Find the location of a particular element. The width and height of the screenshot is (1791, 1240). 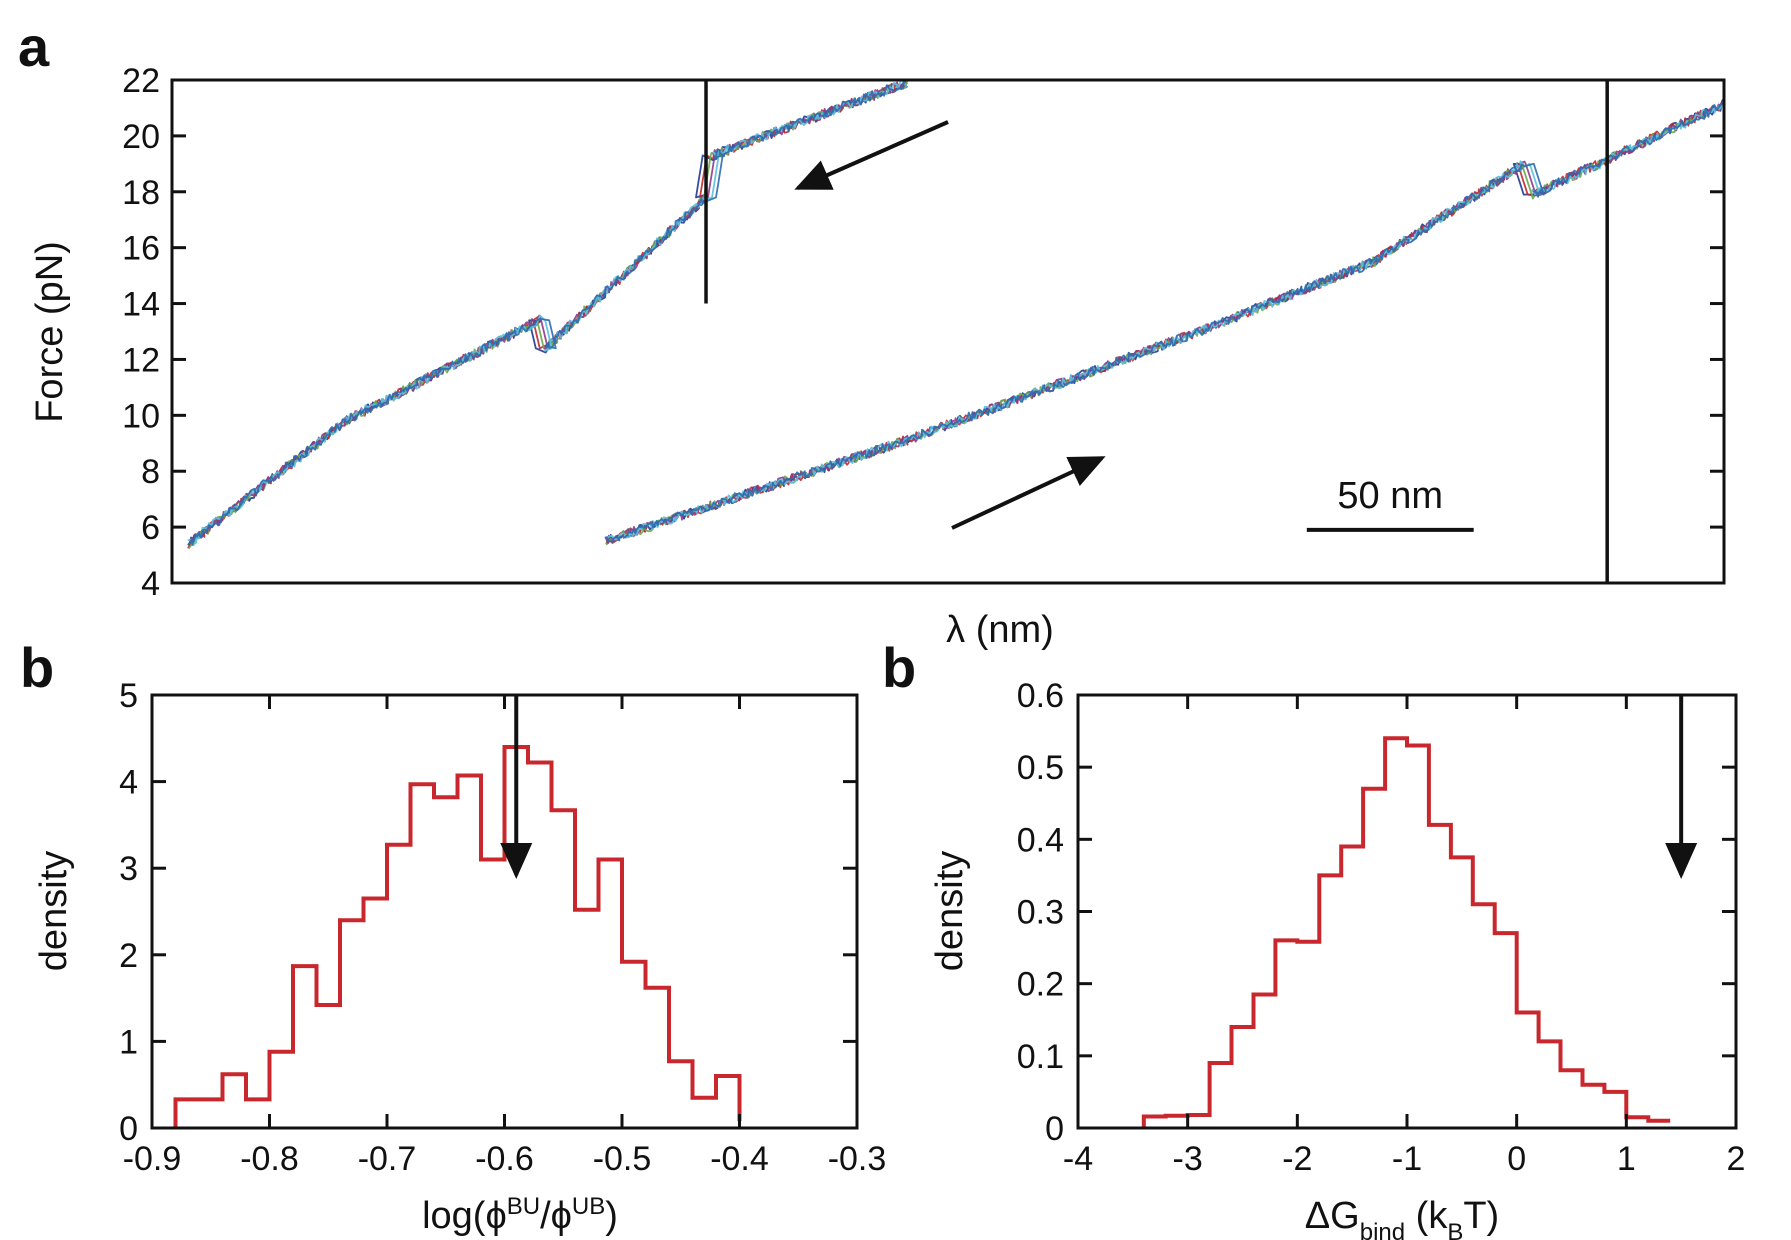

x-tick-label: -2 is located at coordinates (1297, 1159).